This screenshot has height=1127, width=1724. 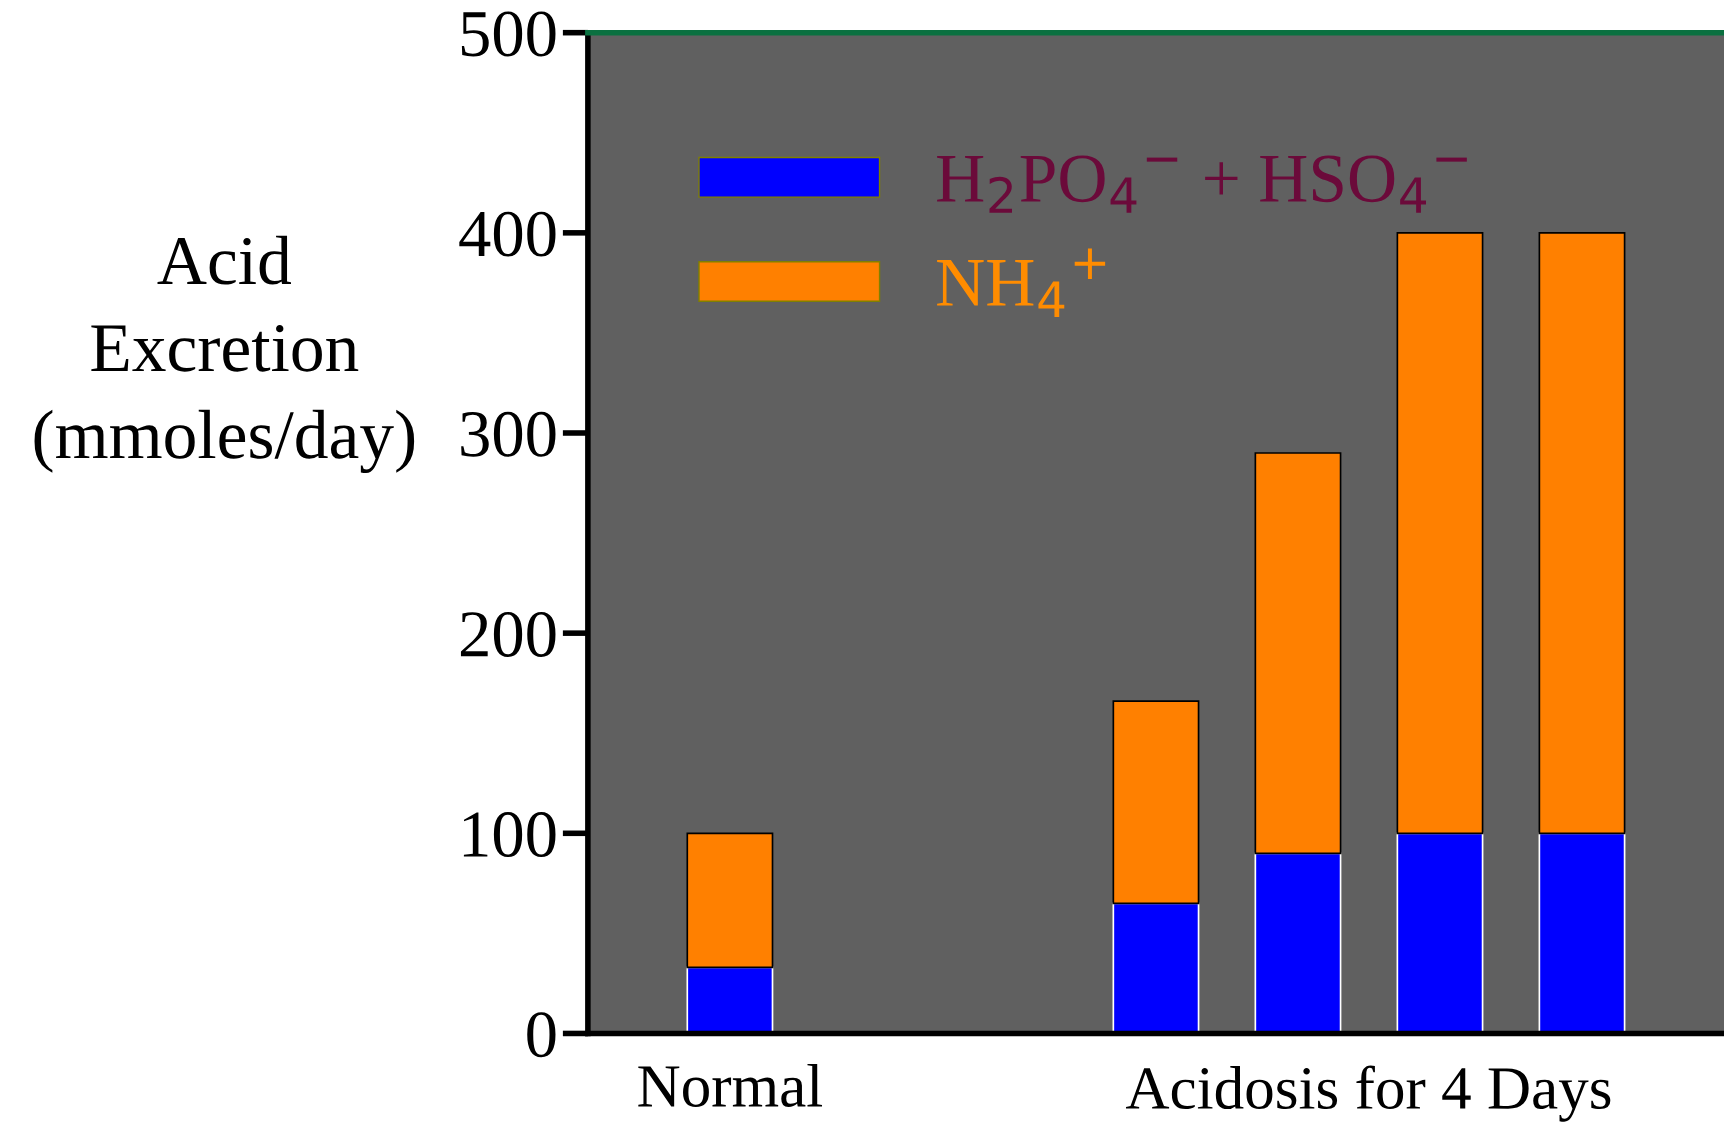 What do you see at coordinates (1021, 282) in the screenshot?
I see `legend-label: NH$_{4}$$^{+}$` at bounding box center [1021, 282].